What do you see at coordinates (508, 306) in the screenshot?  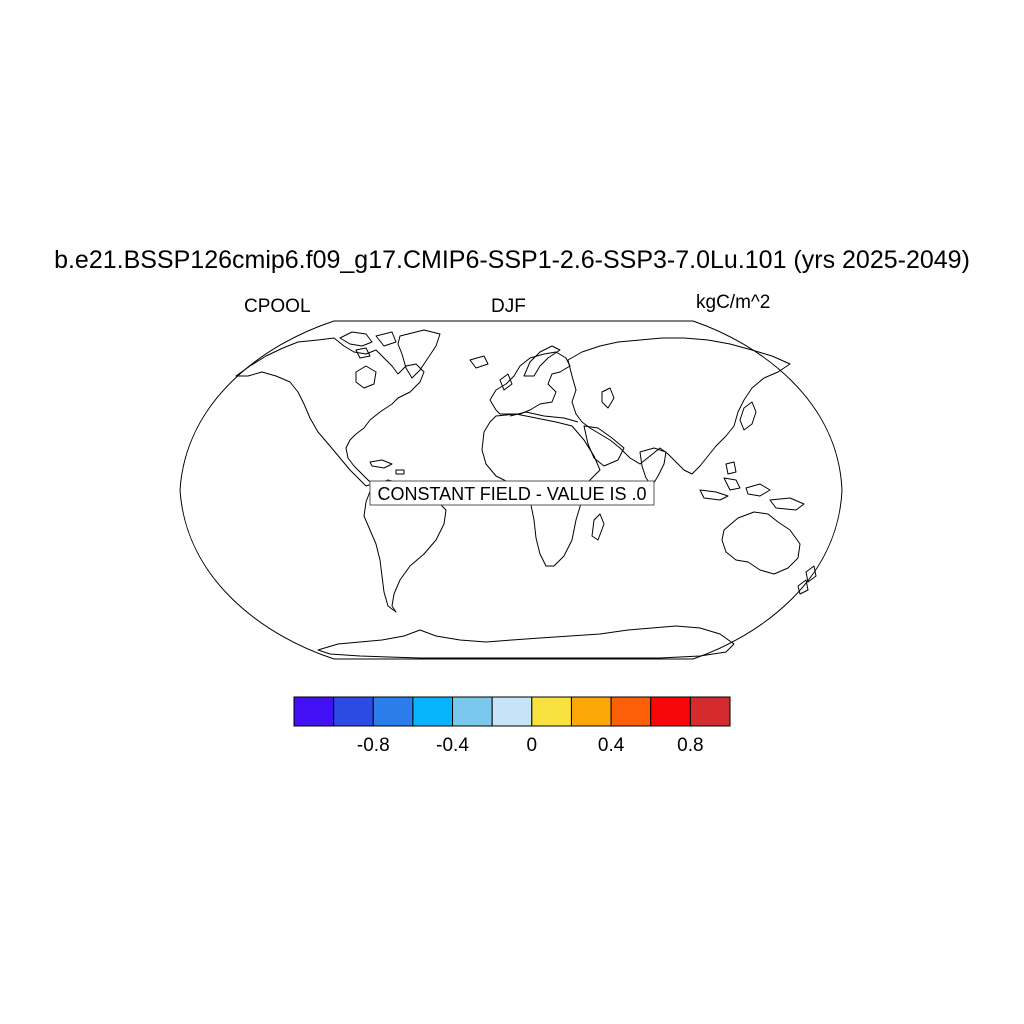 I see `season-label: DJF` at bounding box center [508, 306].